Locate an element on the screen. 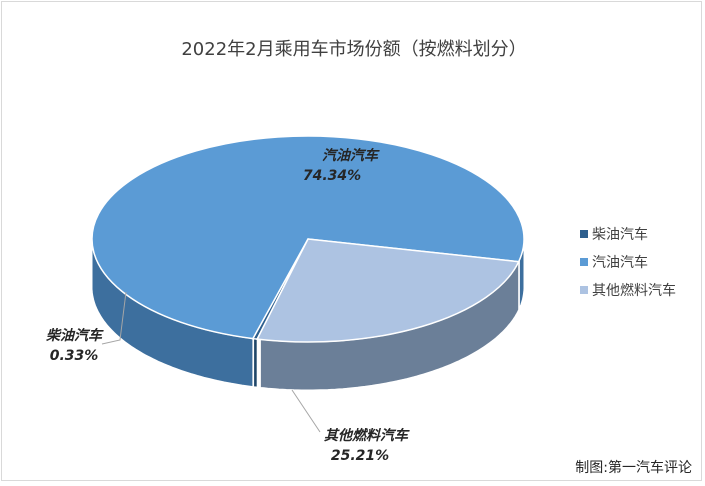 The image size is (705, 486). data-label-diesel-value: 0.33% is located at coordinates (74, 356).